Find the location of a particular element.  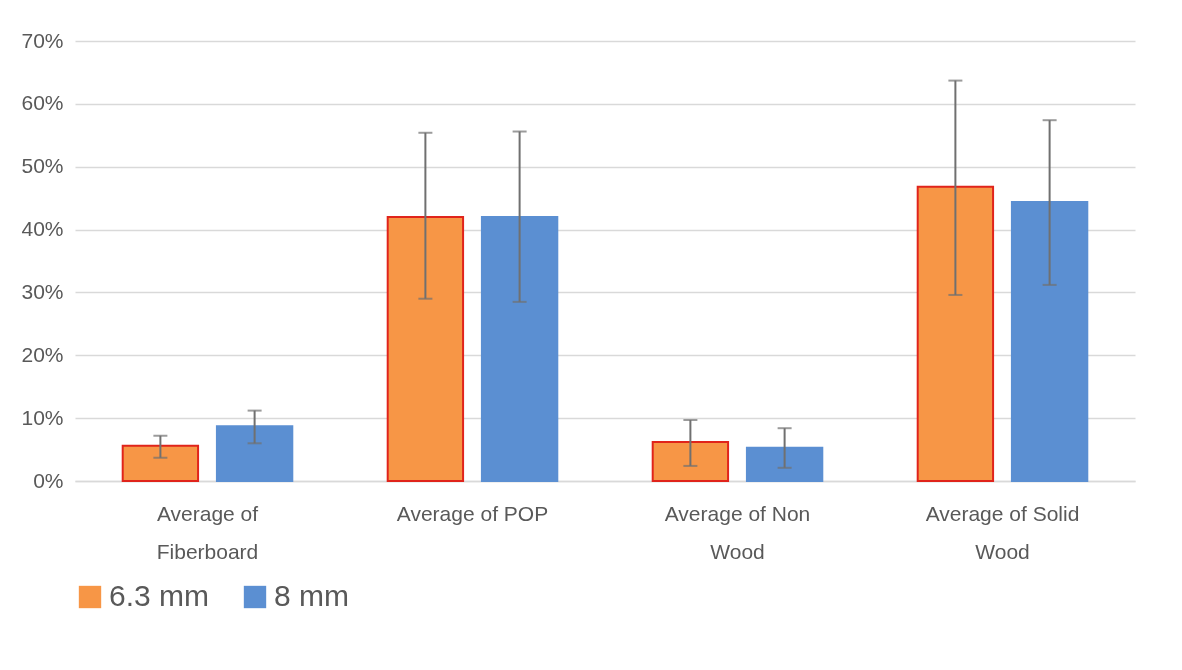

x-tick-label: Average of POP is located at coordinates (472, 513).